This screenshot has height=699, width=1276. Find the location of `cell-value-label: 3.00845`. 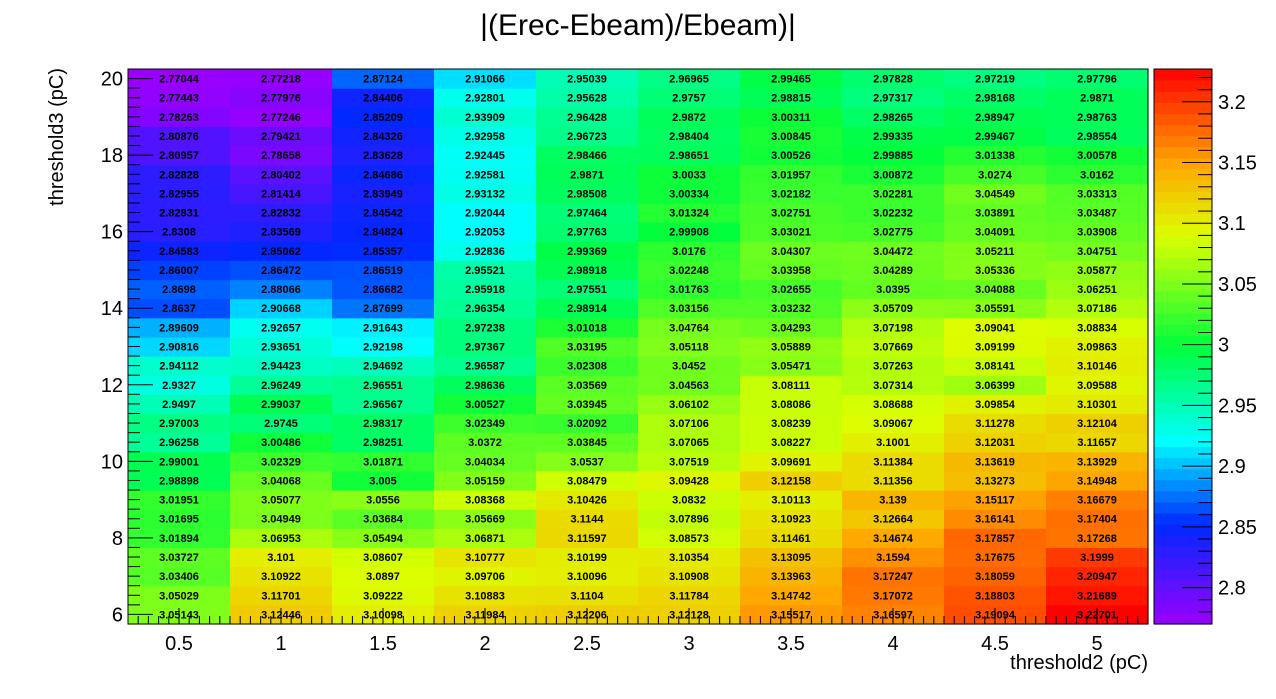

cell-value-label: 3.00845 is located at coordinates (791, 137).